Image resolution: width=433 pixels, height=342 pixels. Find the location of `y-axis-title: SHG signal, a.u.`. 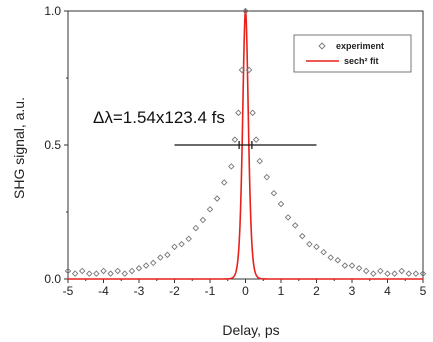

y-axis-title: SHG signal, a.u. is located at coordinates (19, 148).